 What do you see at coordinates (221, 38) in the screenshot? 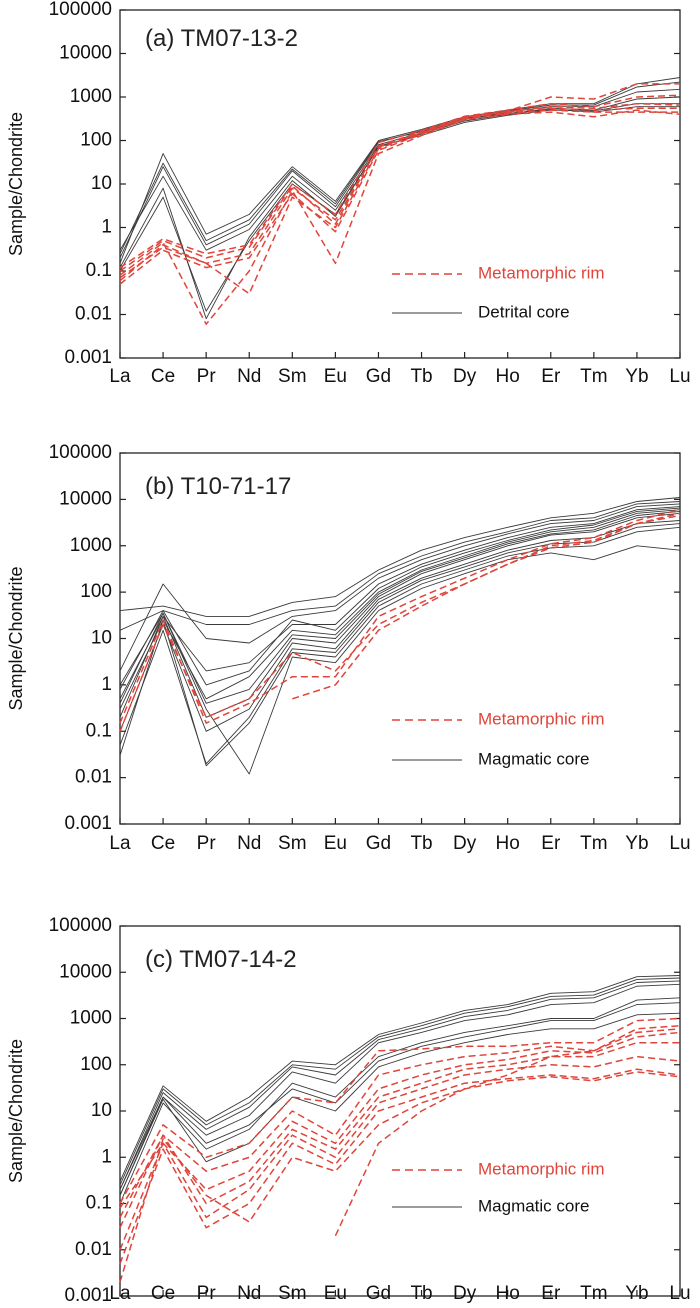
I see `panel-title: (a) TM07-13-2` at bounding box center [221, 38].